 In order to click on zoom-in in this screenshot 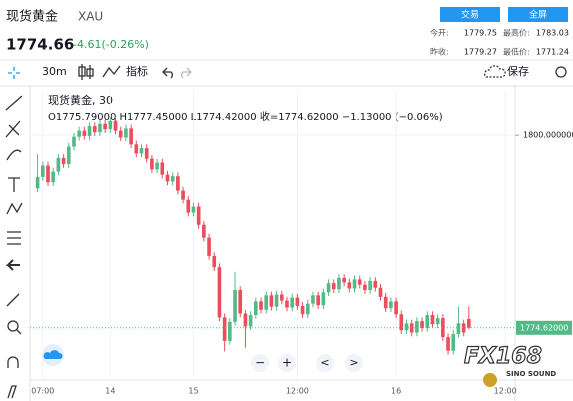, I will do `click(287, 363)`.